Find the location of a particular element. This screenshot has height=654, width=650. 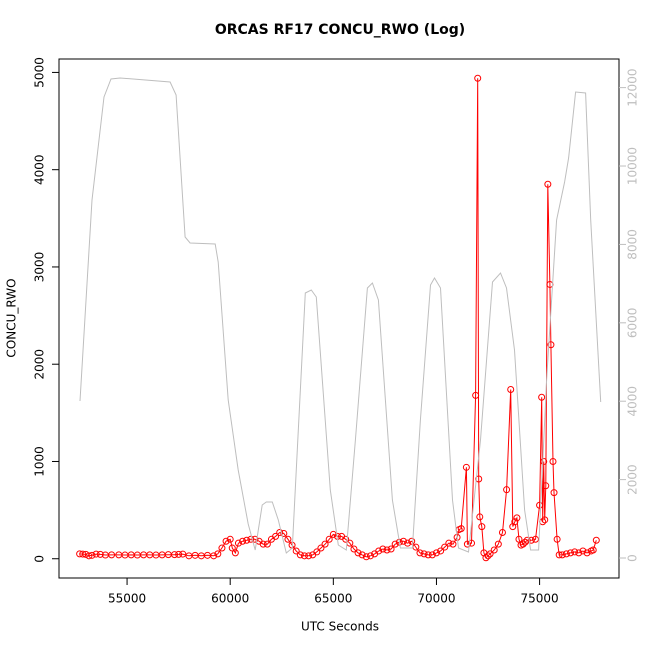

y2-tick-label: 12000 is located at coordinates (633, 88).